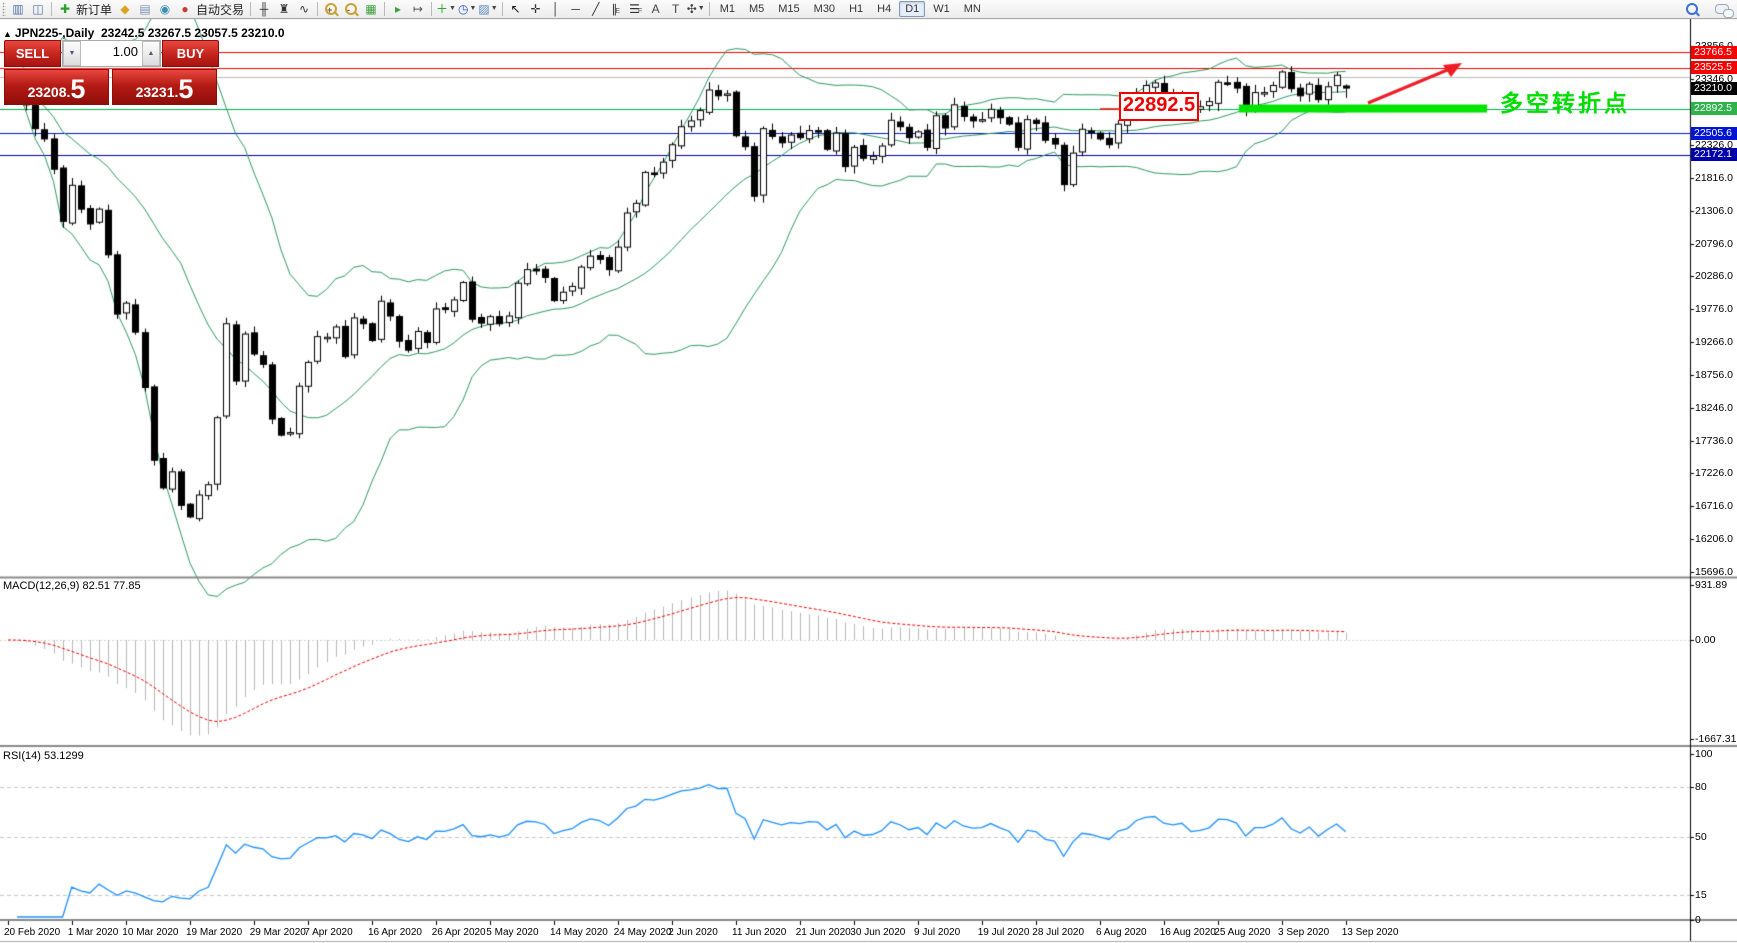 Image resolution: width=1737 pixels, height=943 pixels. What do you see at coordinates (1714, 342) in the screenshot?
I see `price-axis-tick: 19266.0` at bounding box center [1714, 342].